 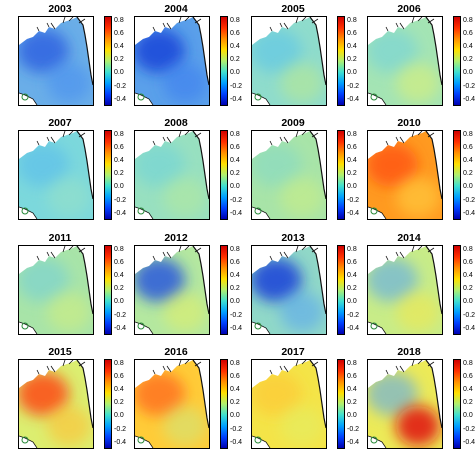 I want to click on map-panel-2005: 2005 0.8 0.6 0.4 0.2 0.0 -0.2 -0.4, so click(x=300, y=59).